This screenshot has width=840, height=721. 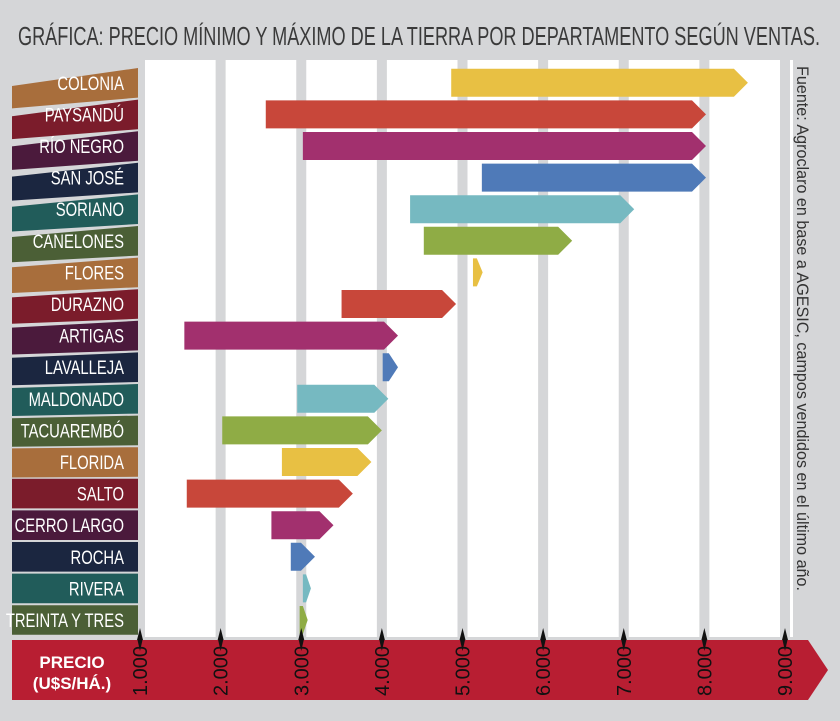 I want to click on category-label: RÍO NEGRO, so click(x=81, y=146).